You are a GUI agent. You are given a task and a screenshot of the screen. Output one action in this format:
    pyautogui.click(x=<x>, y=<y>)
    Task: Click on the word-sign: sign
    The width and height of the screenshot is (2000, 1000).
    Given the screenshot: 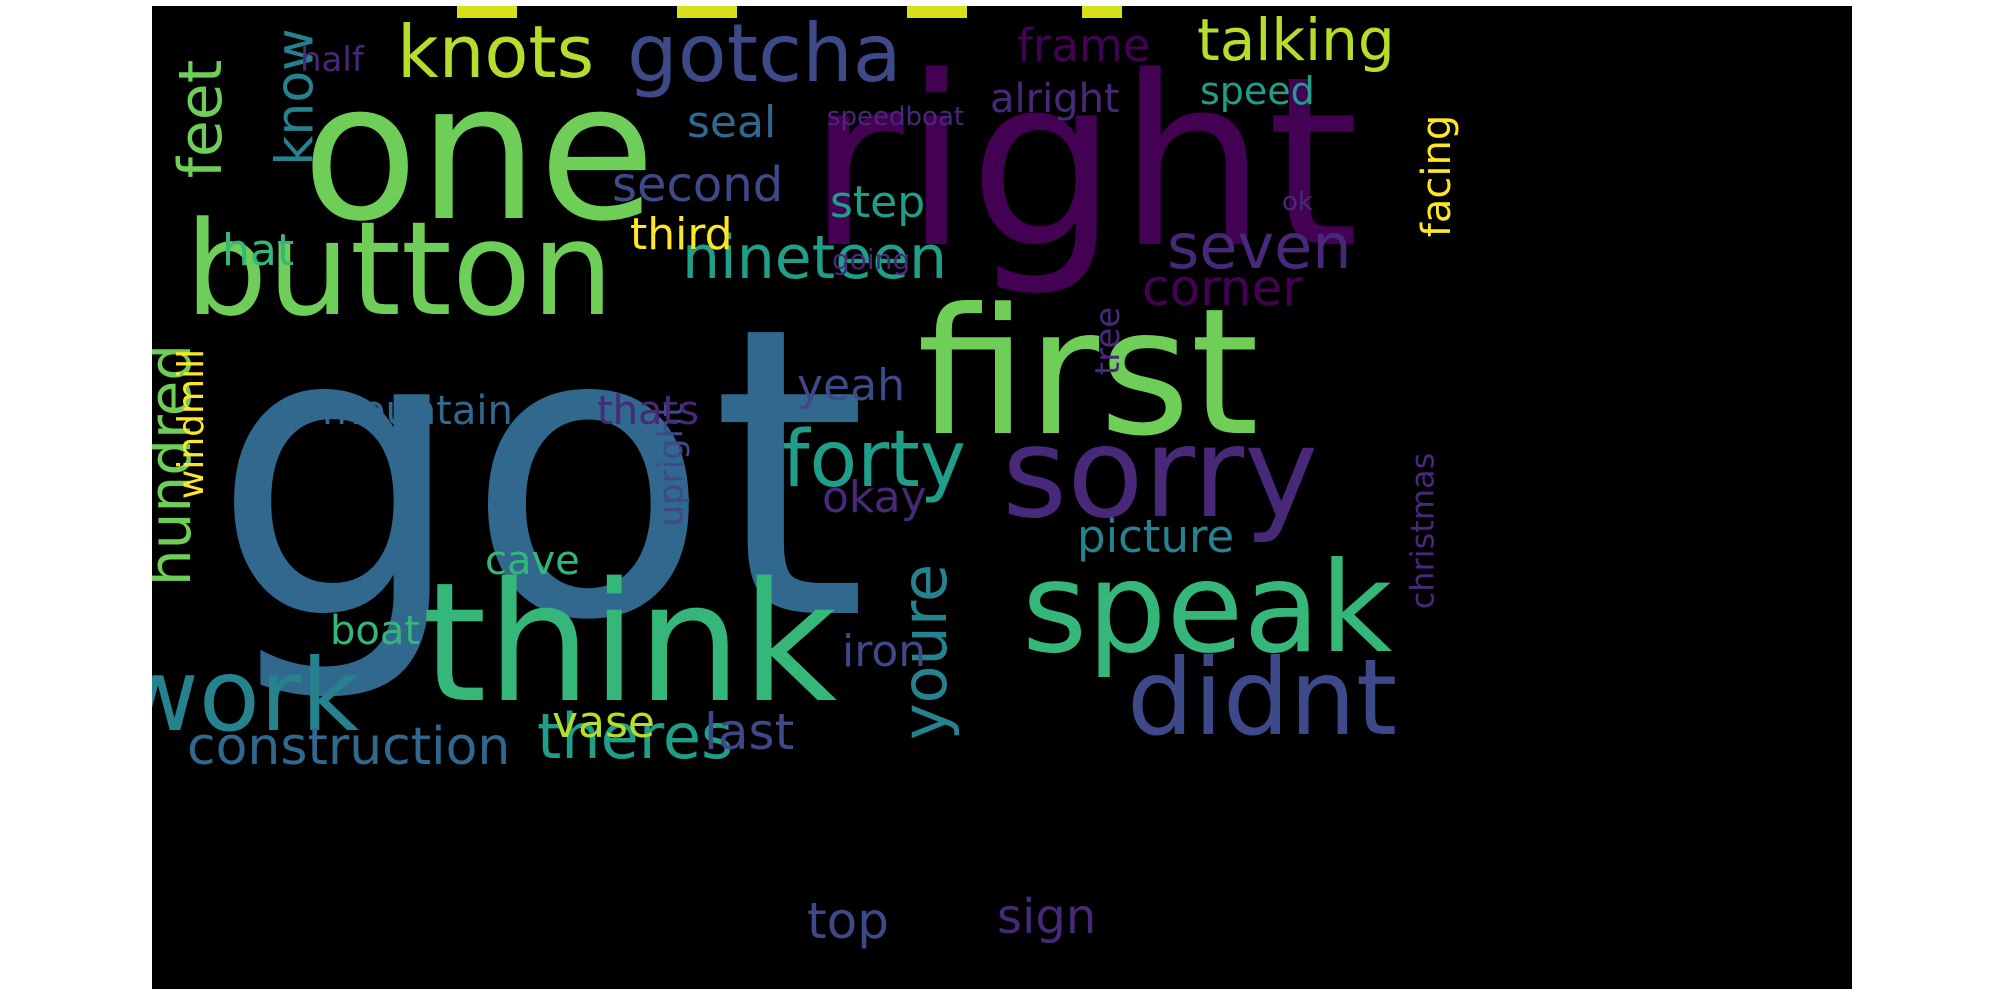 What is the action you would take?
    pyautogui.click(x=1047, y=917)
    